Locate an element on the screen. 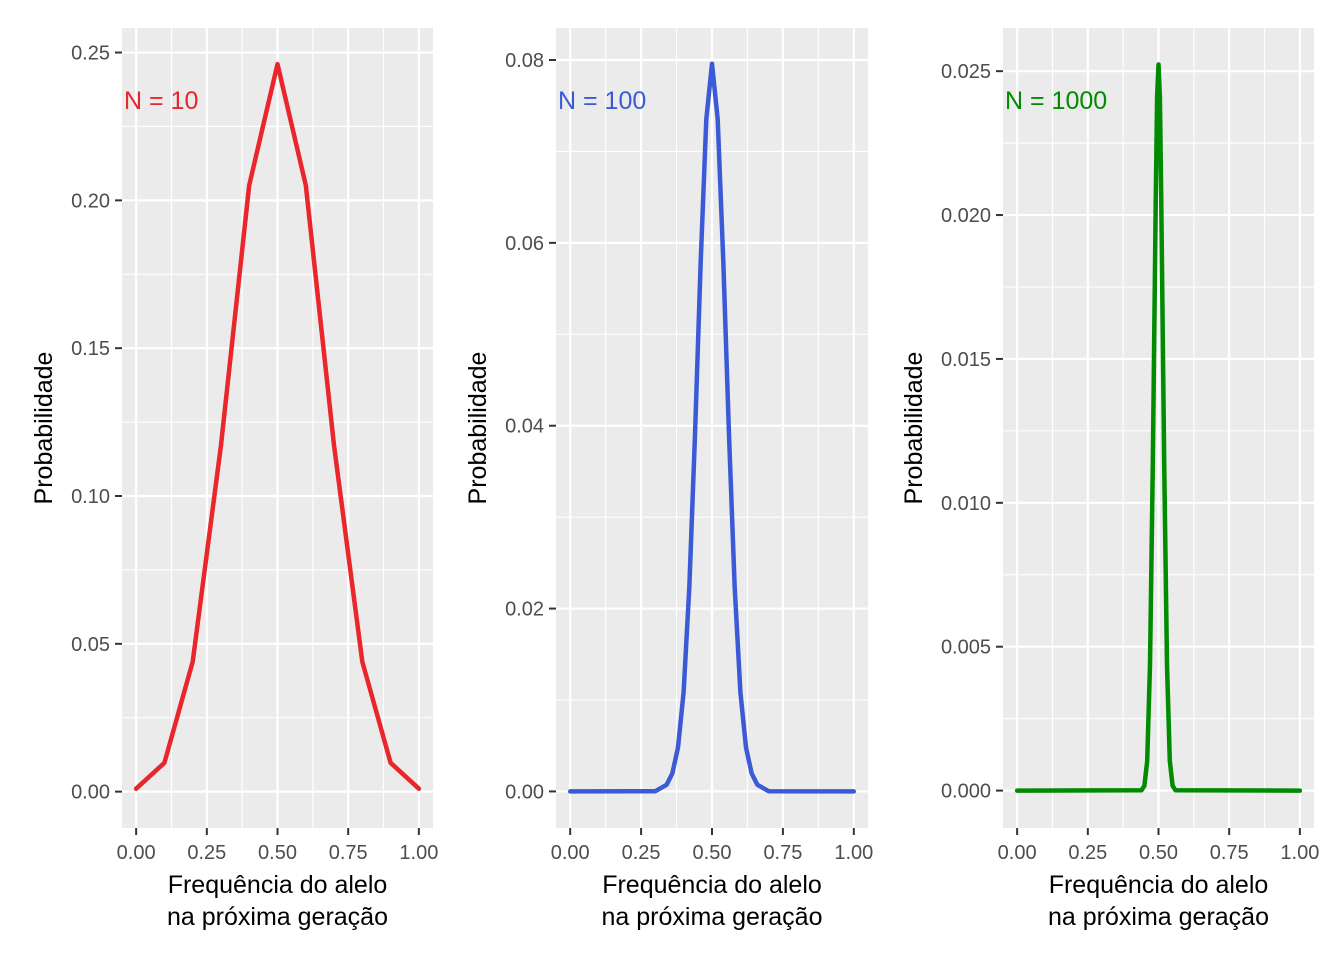 The width and height of the screenshot is (1344, 960). y-tick-label: 0.015 is located at coordinates (966, 360).